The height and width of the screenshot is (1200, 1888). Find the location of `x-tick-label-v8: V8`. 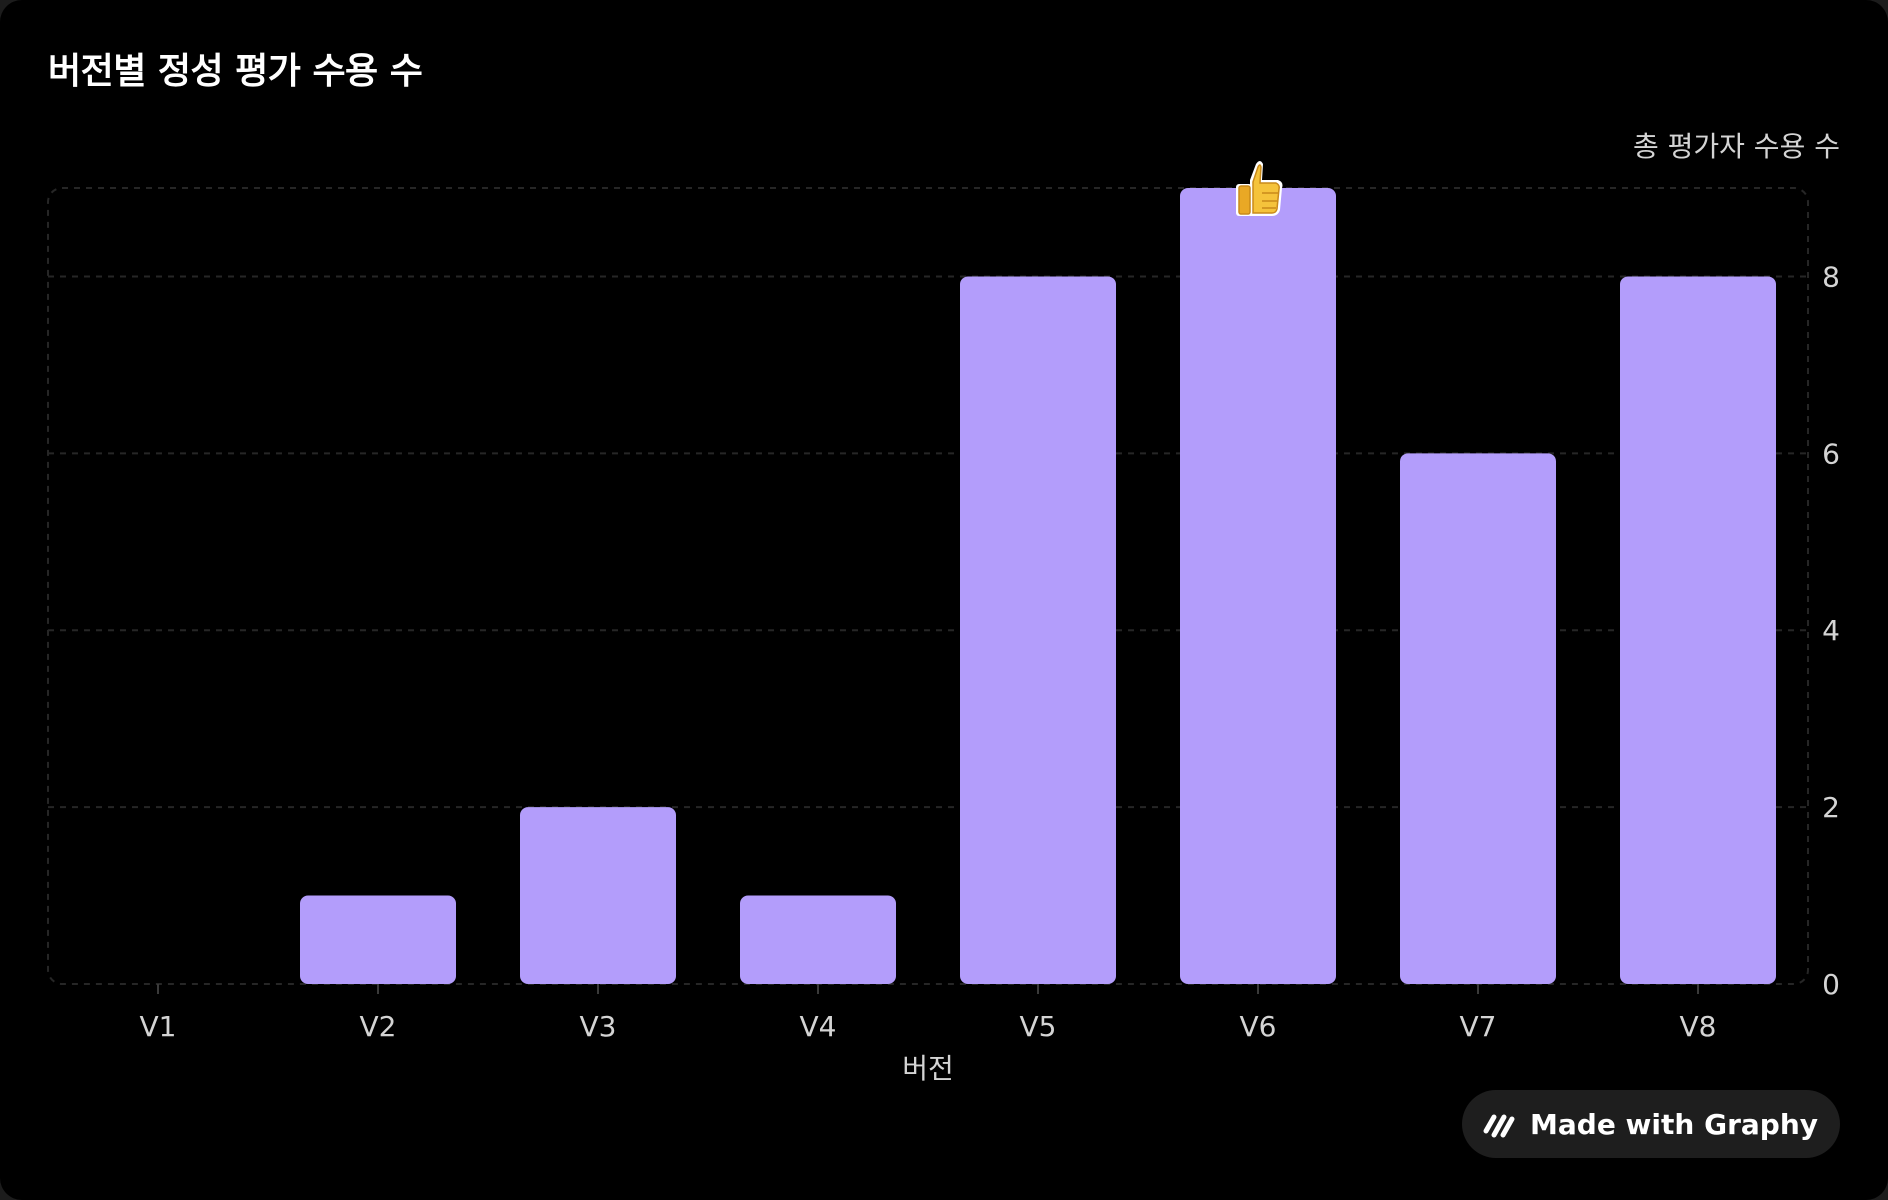

x-tick-label-v8: V8 is located at coordinates (1698, 1026).